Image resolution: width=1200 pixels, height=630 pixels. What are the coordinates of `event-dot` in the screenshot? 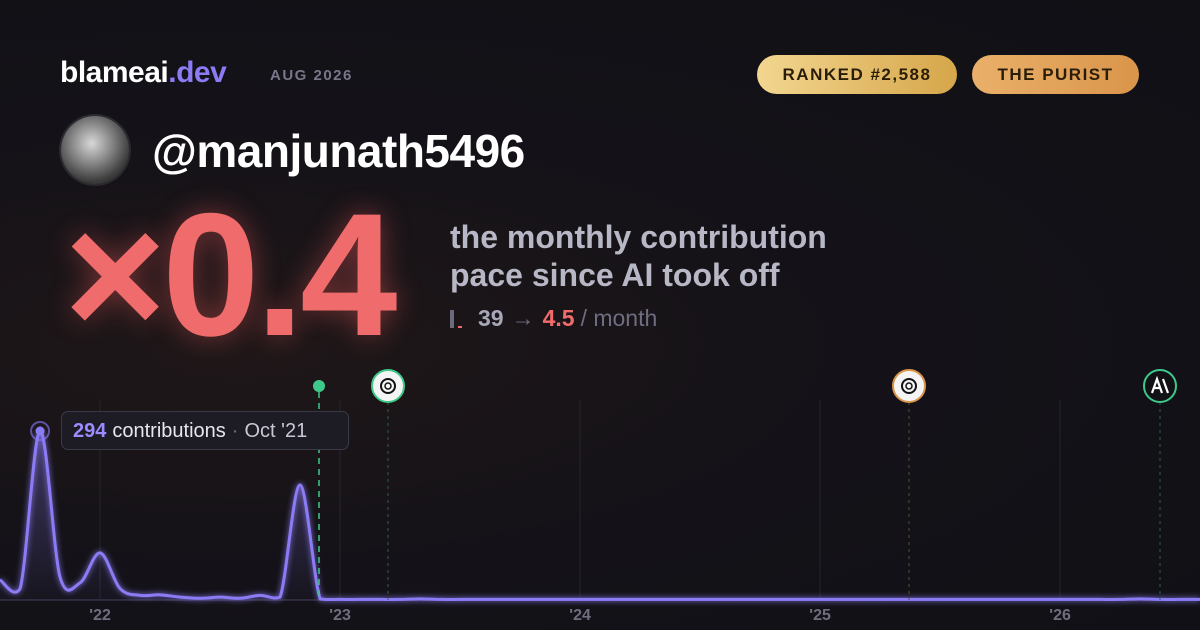 It's located at (319, 386).